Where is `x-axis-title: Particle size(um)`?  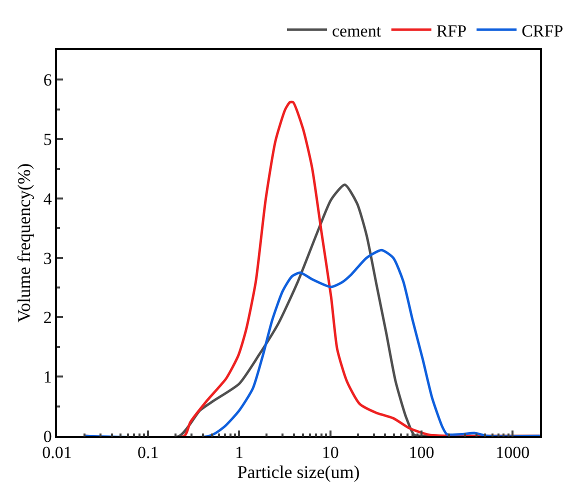
x-axis-title: Particle size(um) is located at coordinates (298, 472).